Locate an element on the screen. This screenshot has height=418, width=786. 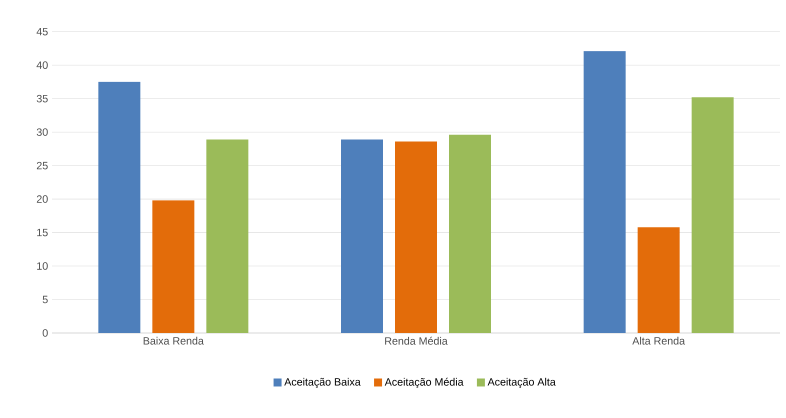
y-tick-label: 5 is located at coordinates (45, 300).